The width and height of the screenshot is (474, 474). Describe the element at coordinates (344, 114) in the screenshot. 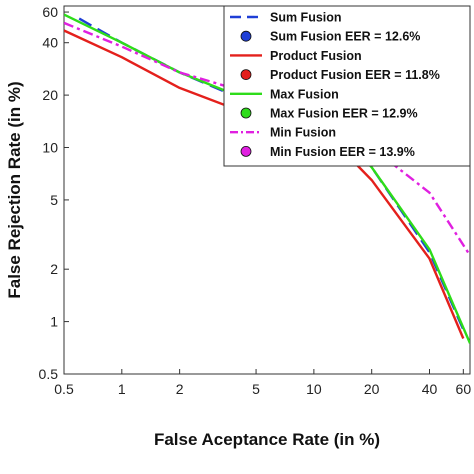

I see `legend-label: Max Fusion EER = 12.9%` at that location.